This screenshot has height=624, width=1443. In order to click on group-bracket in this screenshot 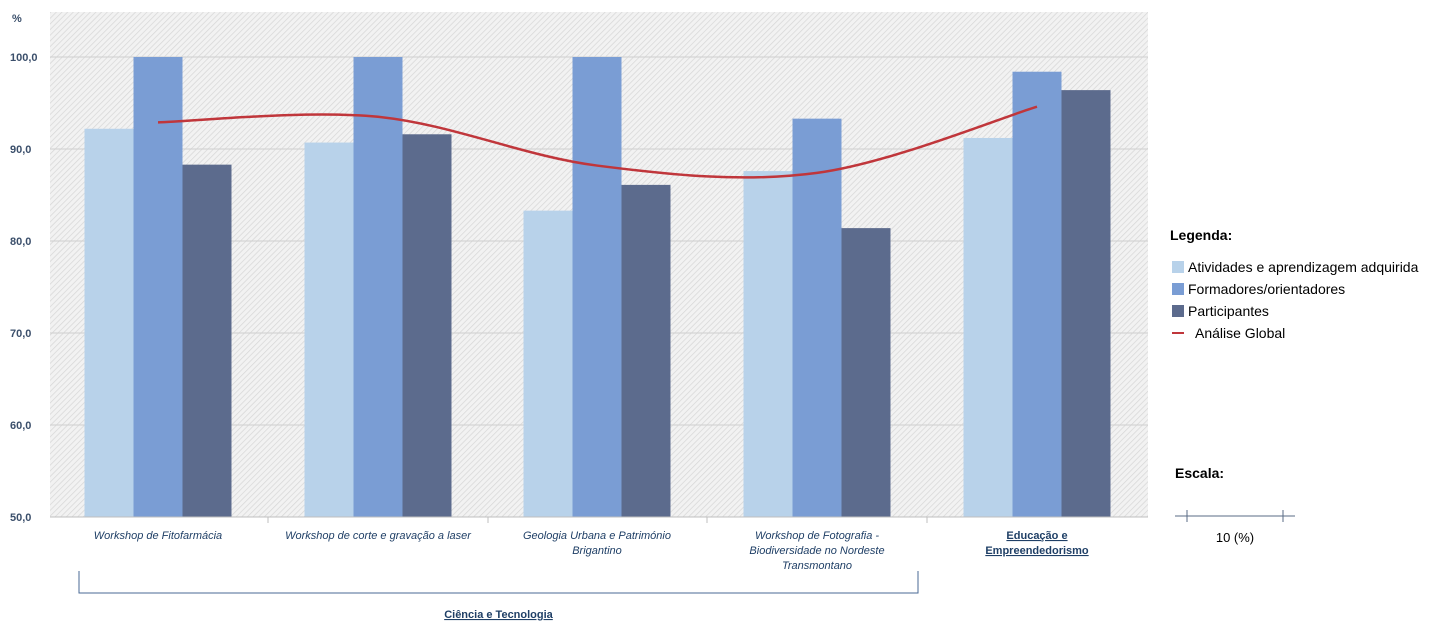, I will do `click(498, 582)`.